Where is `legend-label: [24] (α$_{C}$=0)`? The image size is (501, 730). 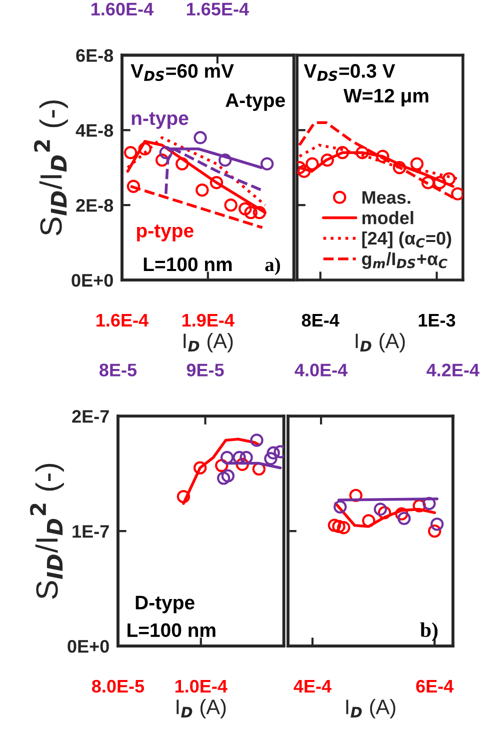 legend-label: [24] (α$_{C}$=0) is located at coordinates (407, 239).